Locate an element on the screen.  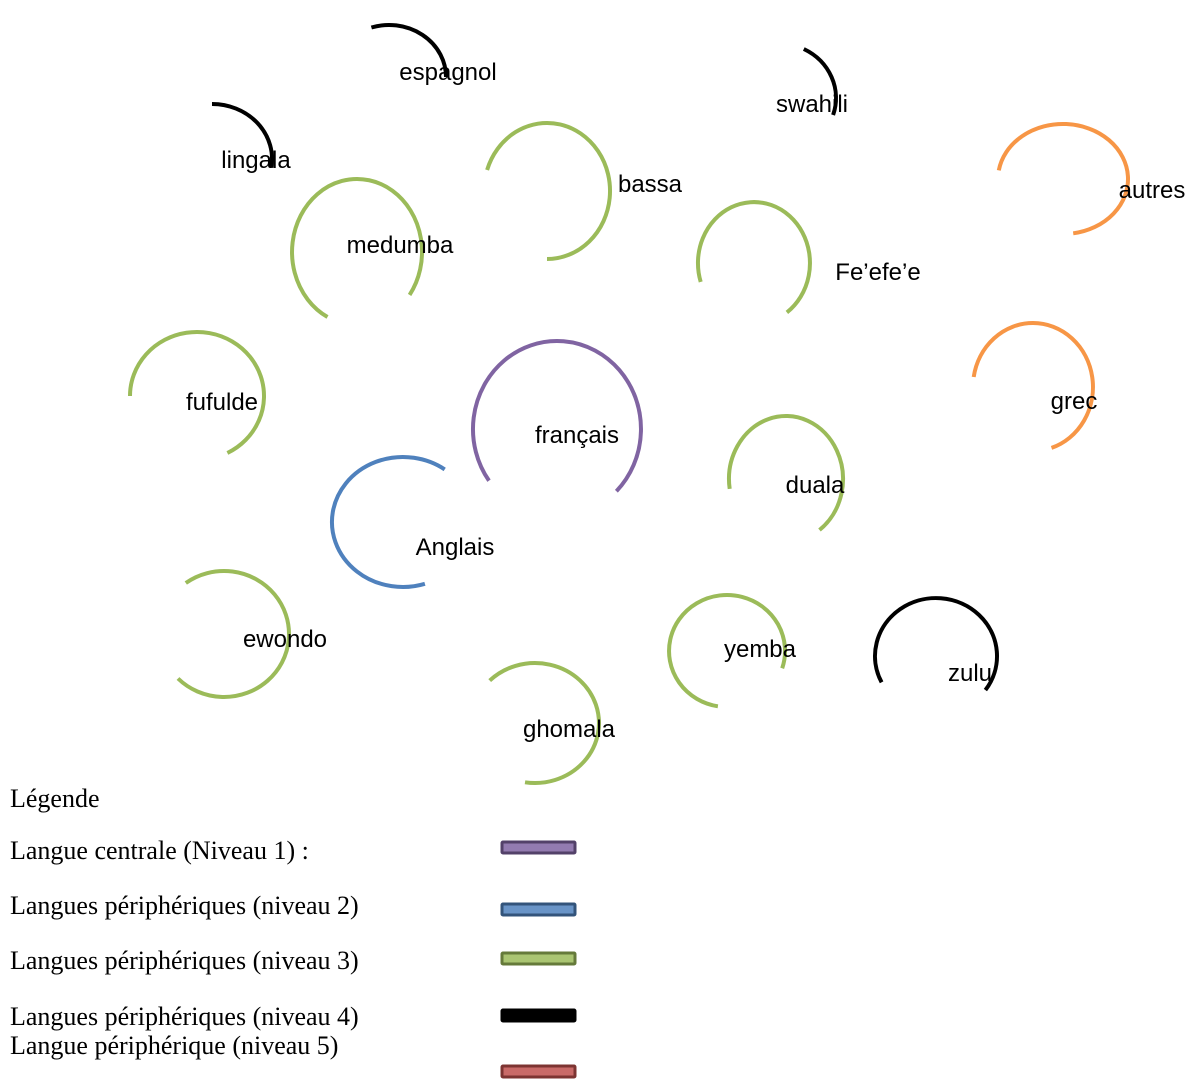
legend-swatch-level3 is located at coordinates (538, 958).